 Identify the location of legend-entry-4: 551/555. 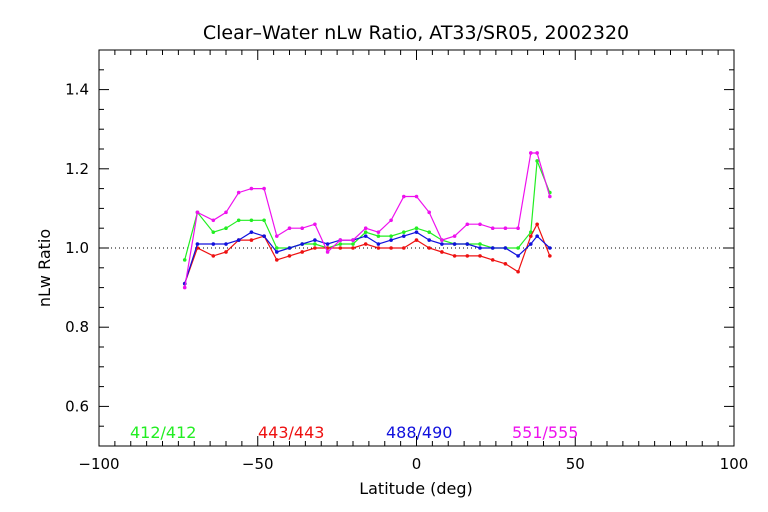
(545, 432).